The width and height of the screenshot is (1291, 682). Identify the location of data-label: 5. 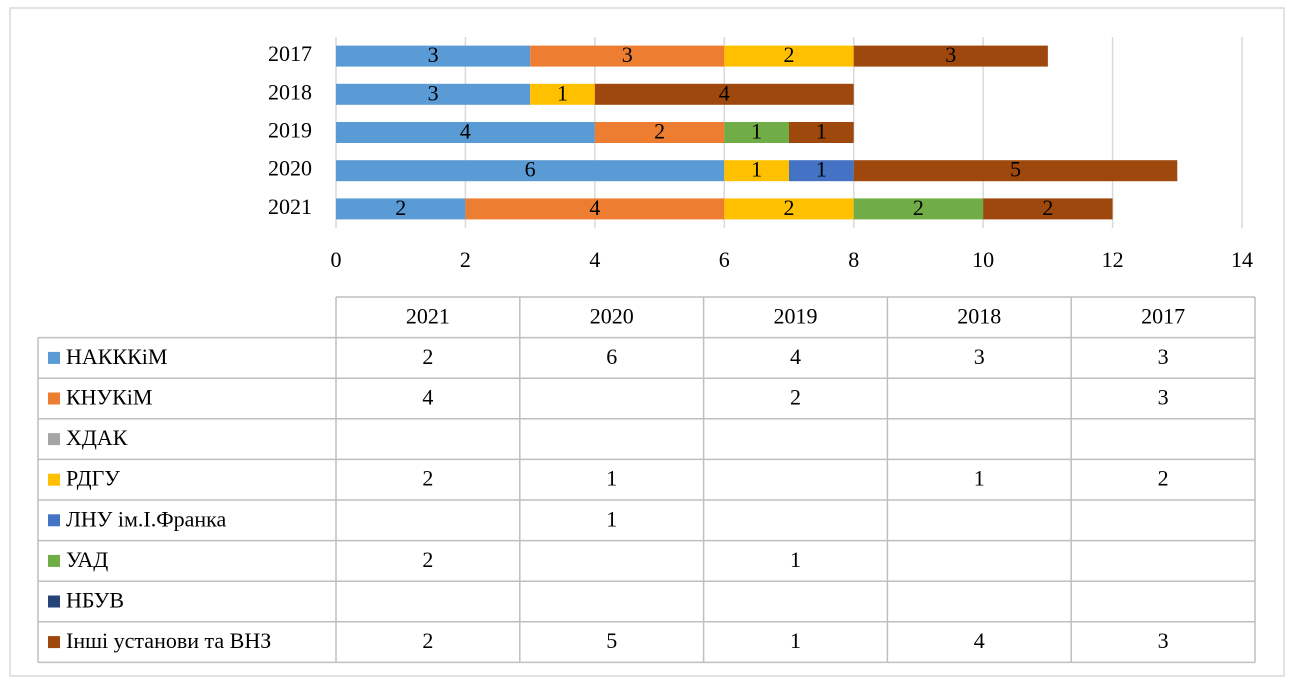
(1015, 169).